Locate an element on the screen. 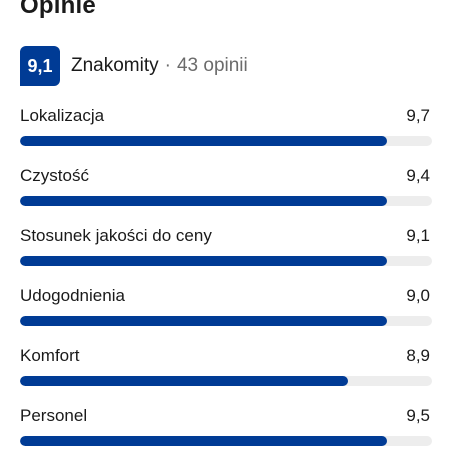 This screenshot has width=450, height=464. rating-row-komfort: Komfort 8,9 is located at coordinates (226, 374).